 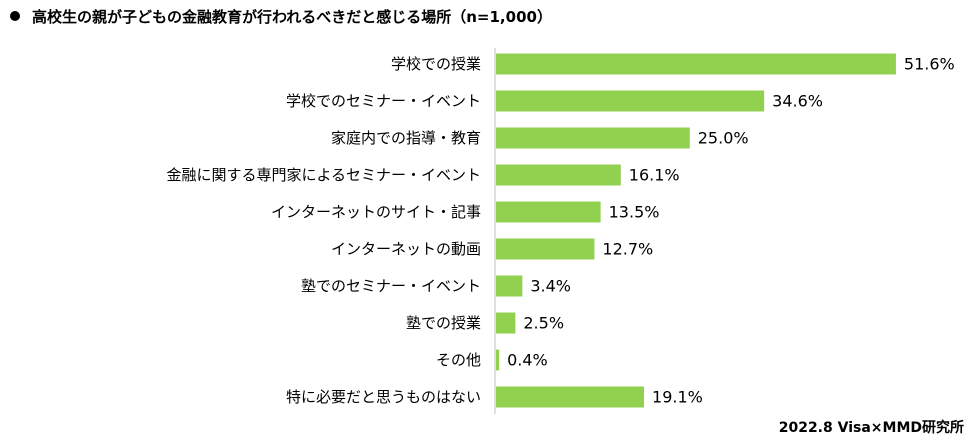 I want to click on category-label: 学校での授業, so click(x=436, y=64).